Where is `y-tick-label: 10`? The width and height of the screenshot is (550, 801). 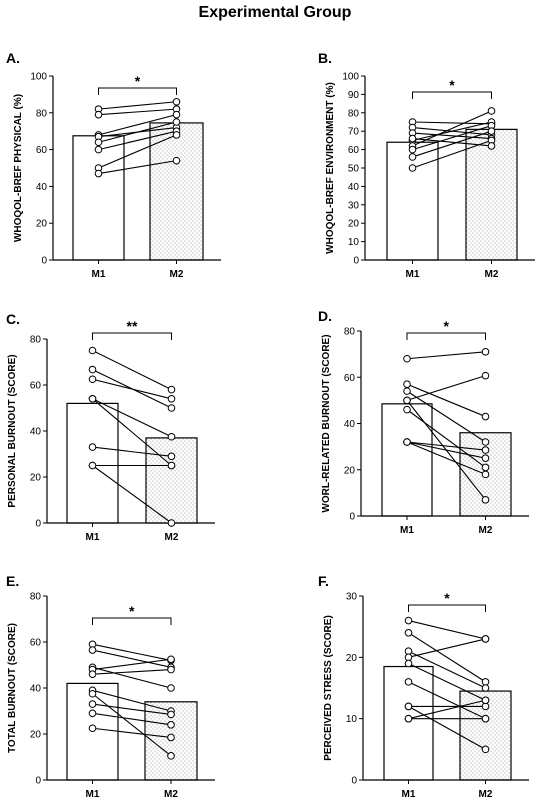
y-tick-label: 10 is located at coordinates (352, 719).